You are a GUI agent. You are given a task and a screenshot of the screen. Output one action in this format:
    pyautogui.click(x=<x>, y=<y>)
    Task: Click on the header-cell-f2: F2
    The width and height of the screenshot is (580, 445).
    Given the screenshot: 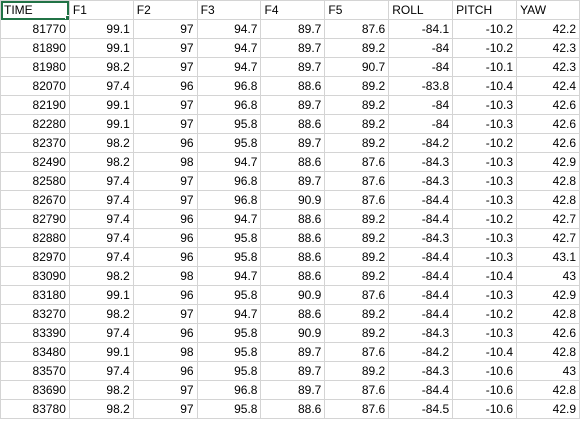 What is the action you would take?
    pyautogui.click(x=165, y=10)
    